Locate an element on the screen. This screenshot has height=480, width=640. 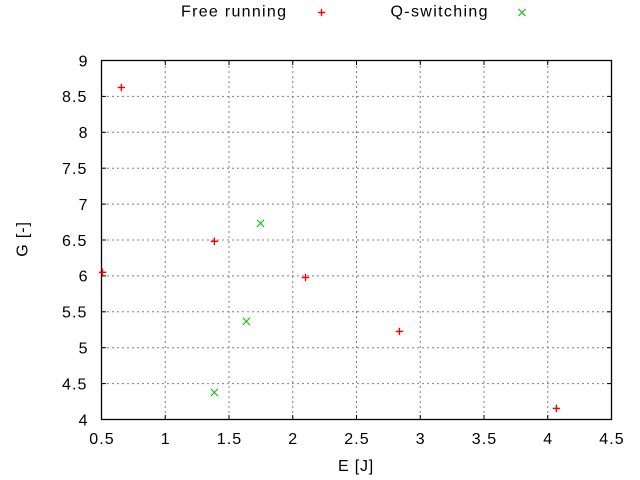
svg-text: 2.5 is located at coordinates (357, 439).